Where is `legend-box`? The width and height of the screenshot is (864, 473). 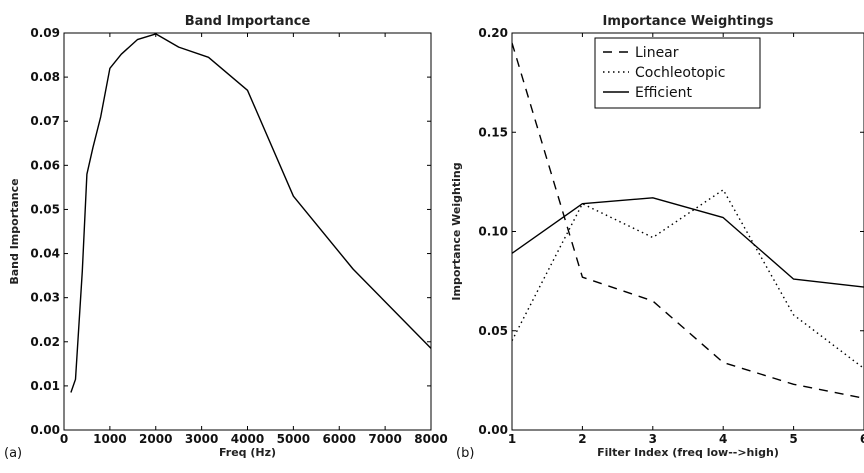
legend-box is located at coordinates (677, 73).